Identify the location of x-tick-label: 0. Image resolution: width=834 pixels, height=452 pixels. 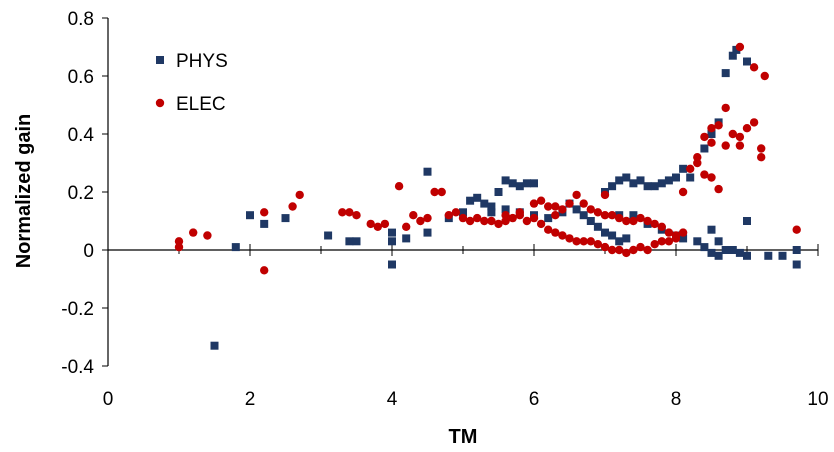
(108, 399).